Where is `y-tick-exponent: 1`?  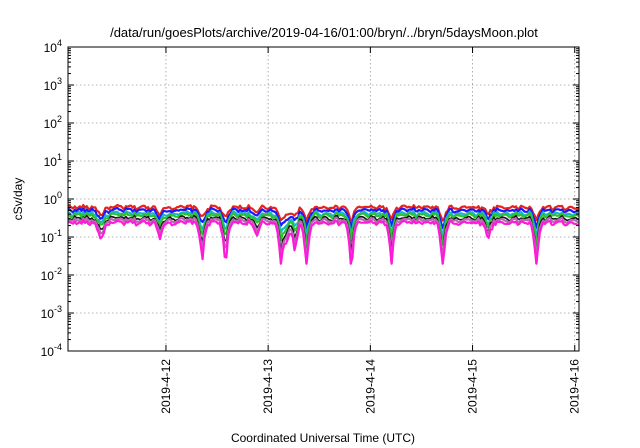 y-tick-exponent: 1 is located at coordinates (59, 157).